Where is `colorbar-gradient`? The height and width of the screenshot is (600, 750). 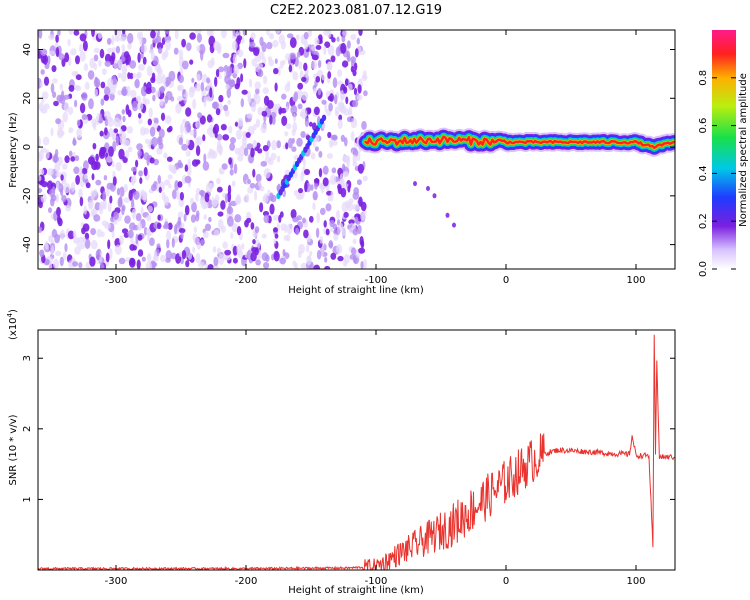 colorbar-gradient is located at coordinates (724, 149).